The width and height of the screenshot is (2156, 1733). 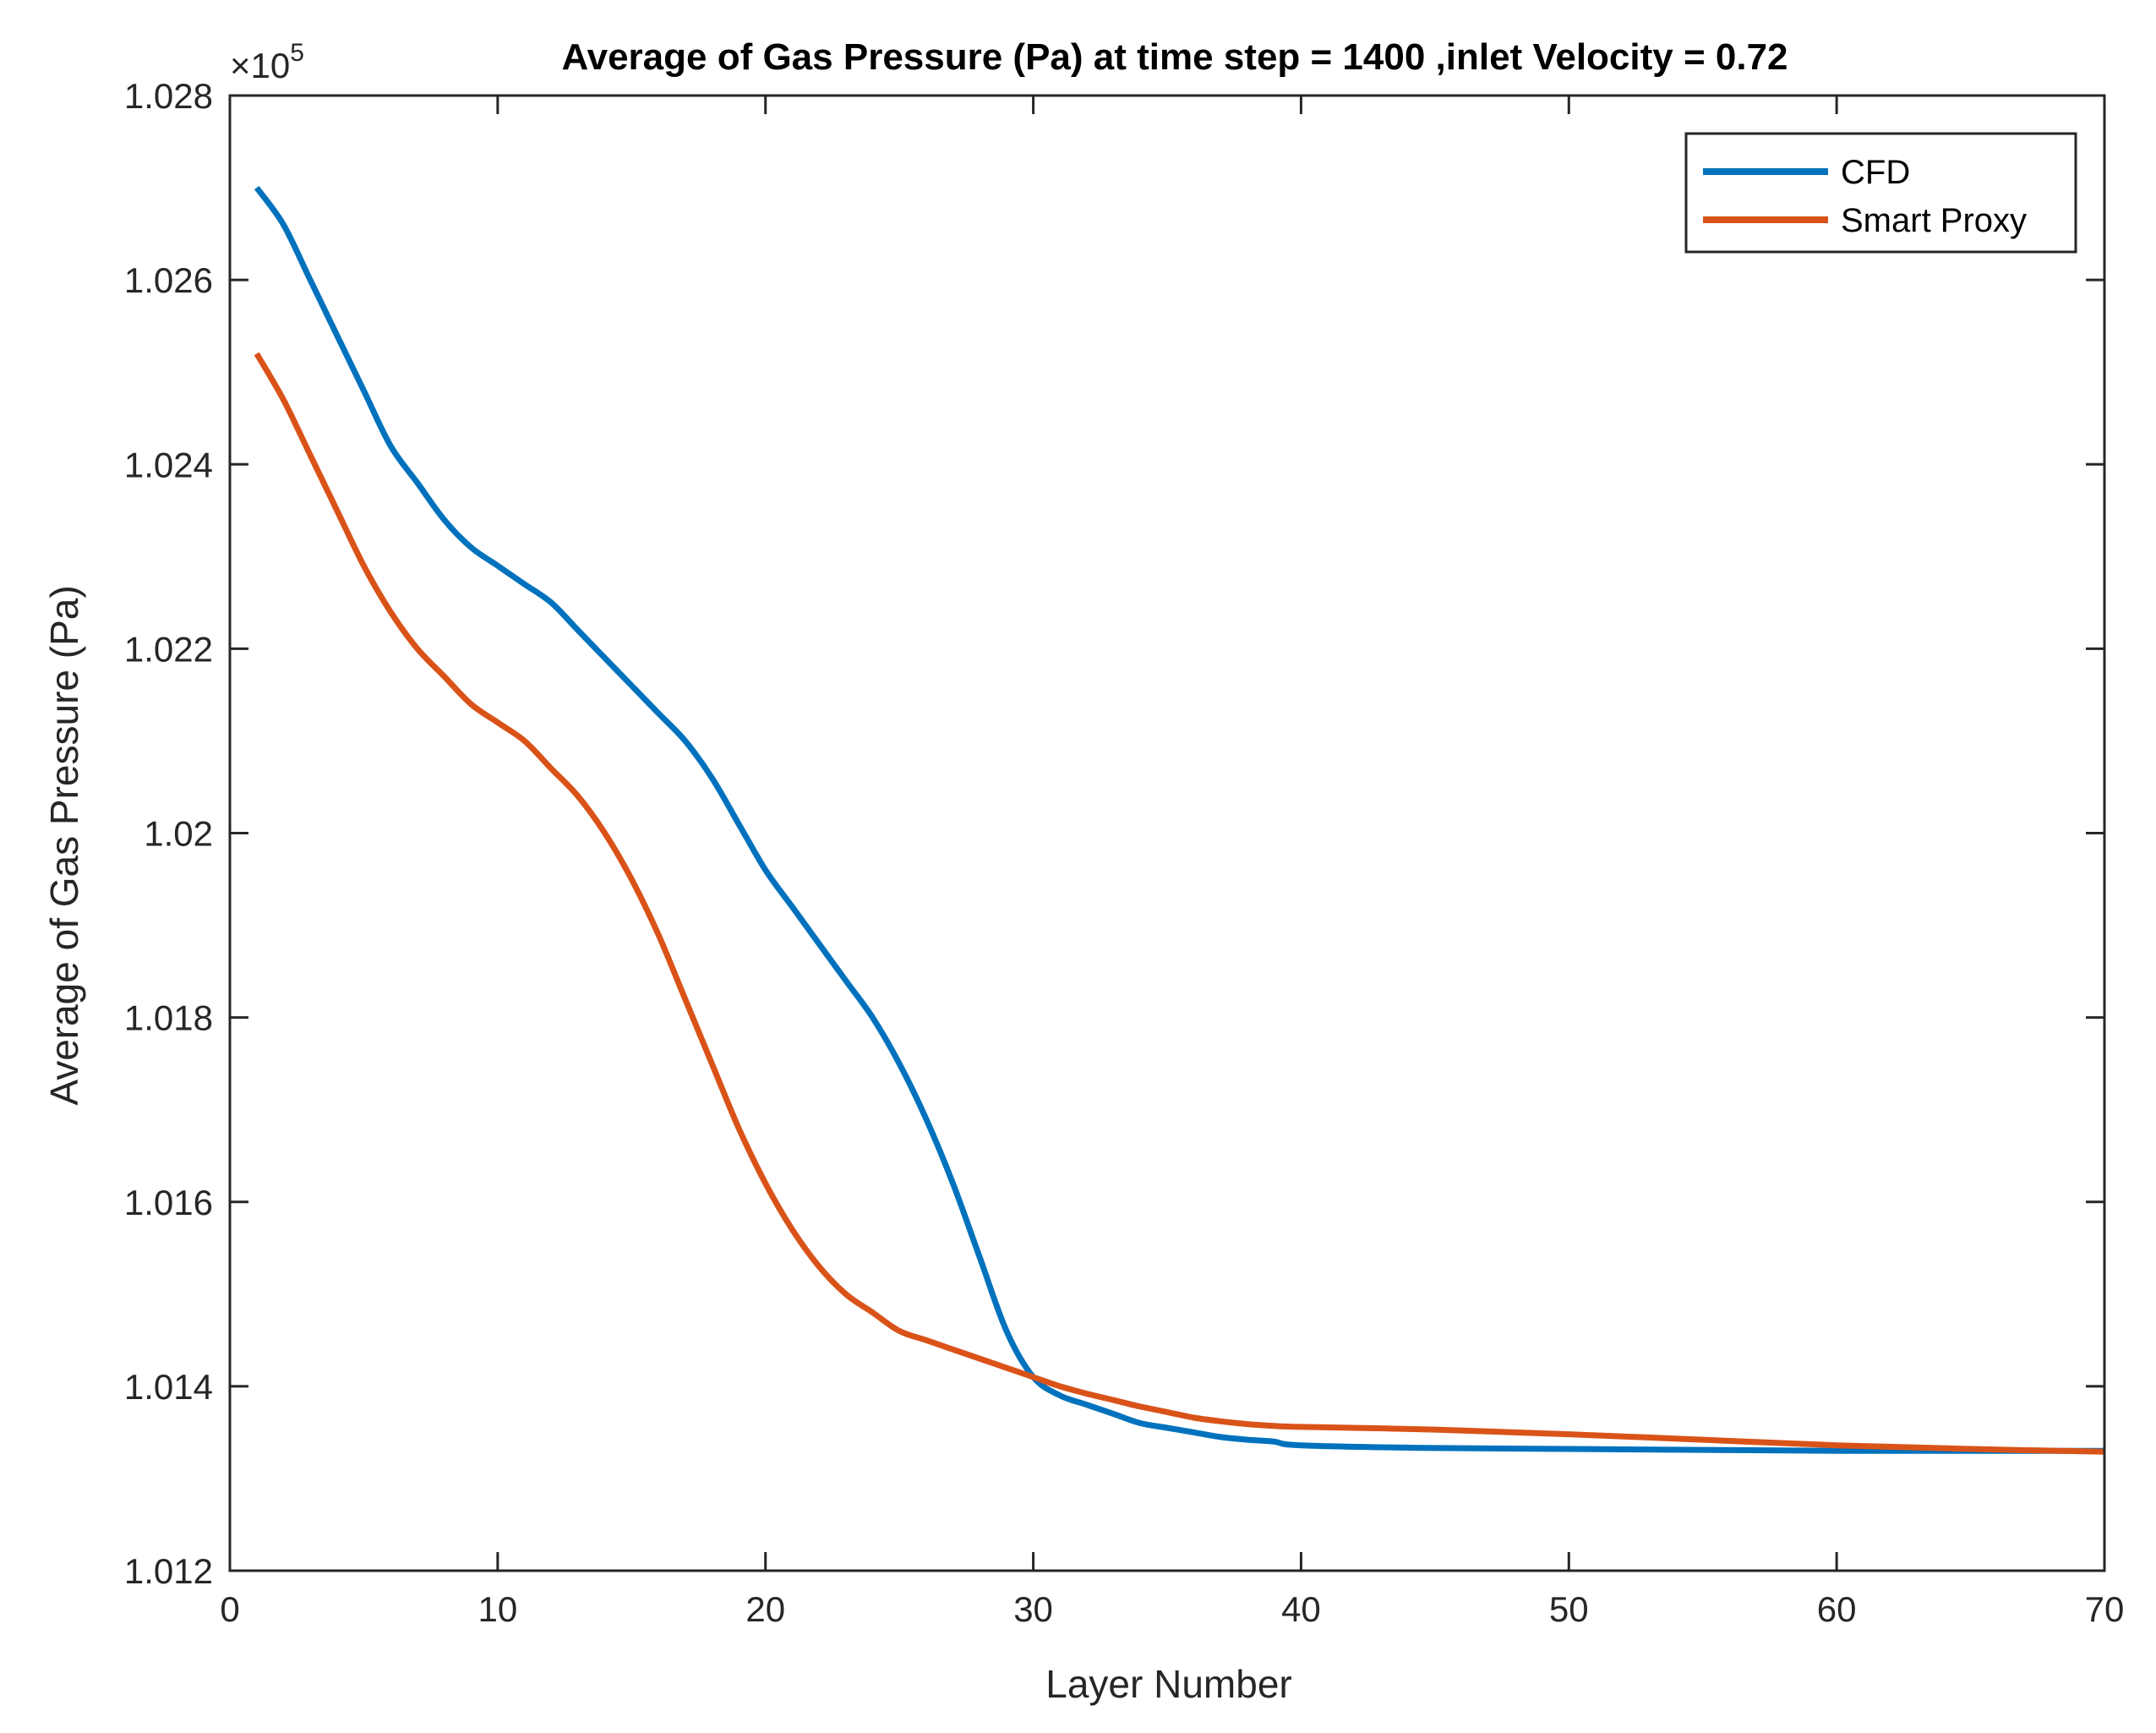 I want to click on y-tick-label: 1.016, so click(x=168, y=1202).